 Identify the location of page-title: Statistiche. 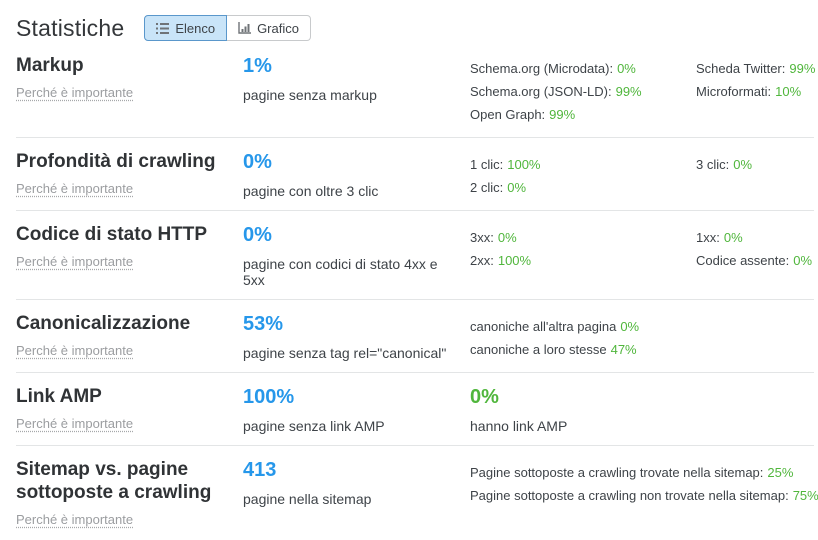
(70, 27).